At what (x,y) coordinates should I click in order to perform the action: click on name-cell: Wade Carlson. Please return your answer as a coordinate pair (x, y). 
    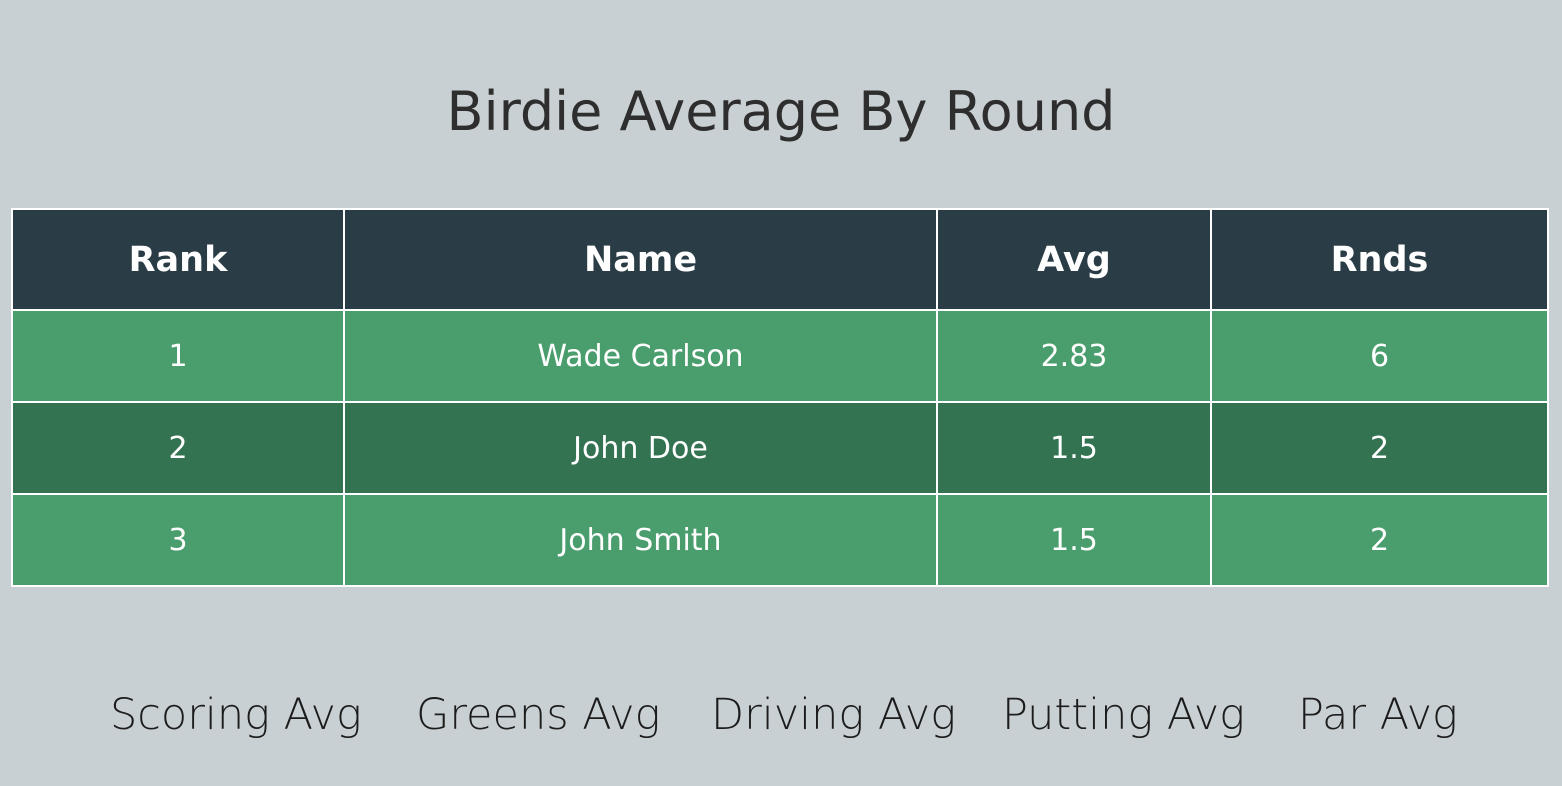
    Looking at the image, I should click on (640, 356).